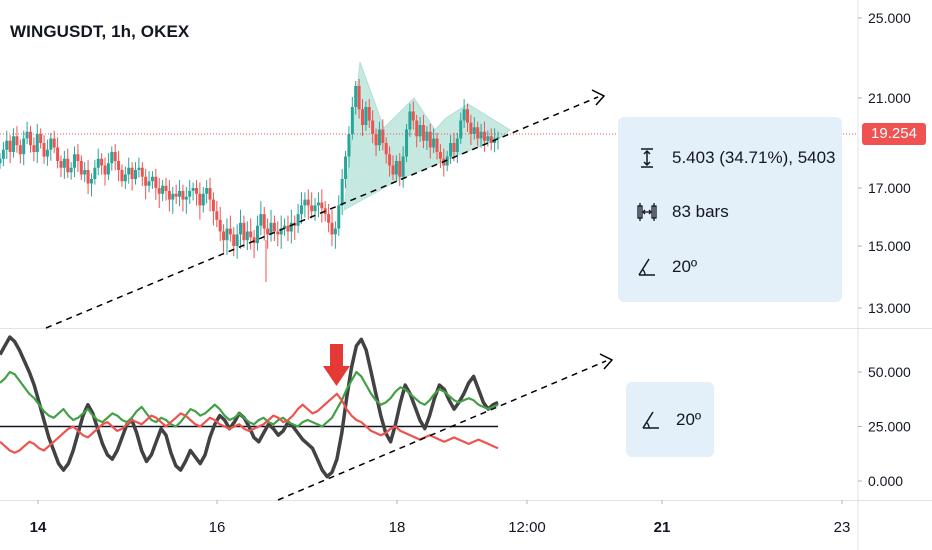 The height and width of the screenshot is (550, 932). I want to click on x-tick-label: 16, so click(217, 527).